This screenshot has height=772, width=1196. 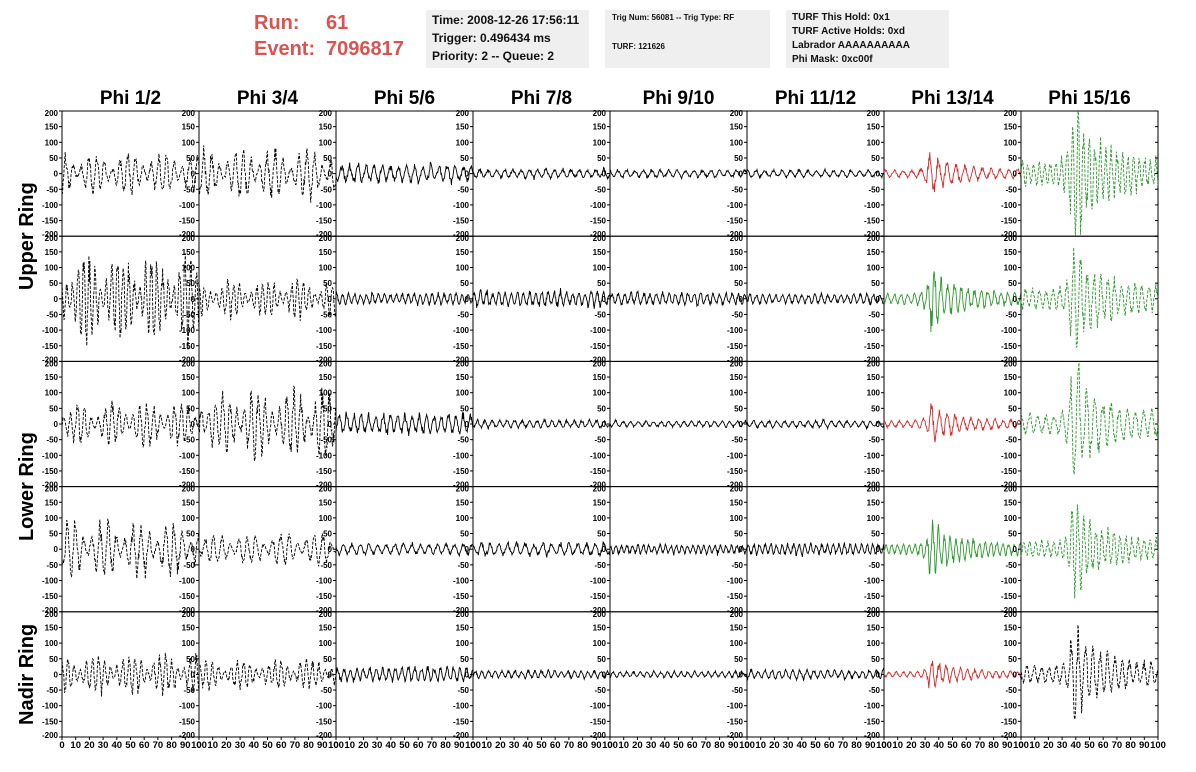 What do you see at coordinates (1089, 298) in the screenshot?
I see `panel-frame` at bounding box center [1089, 298].